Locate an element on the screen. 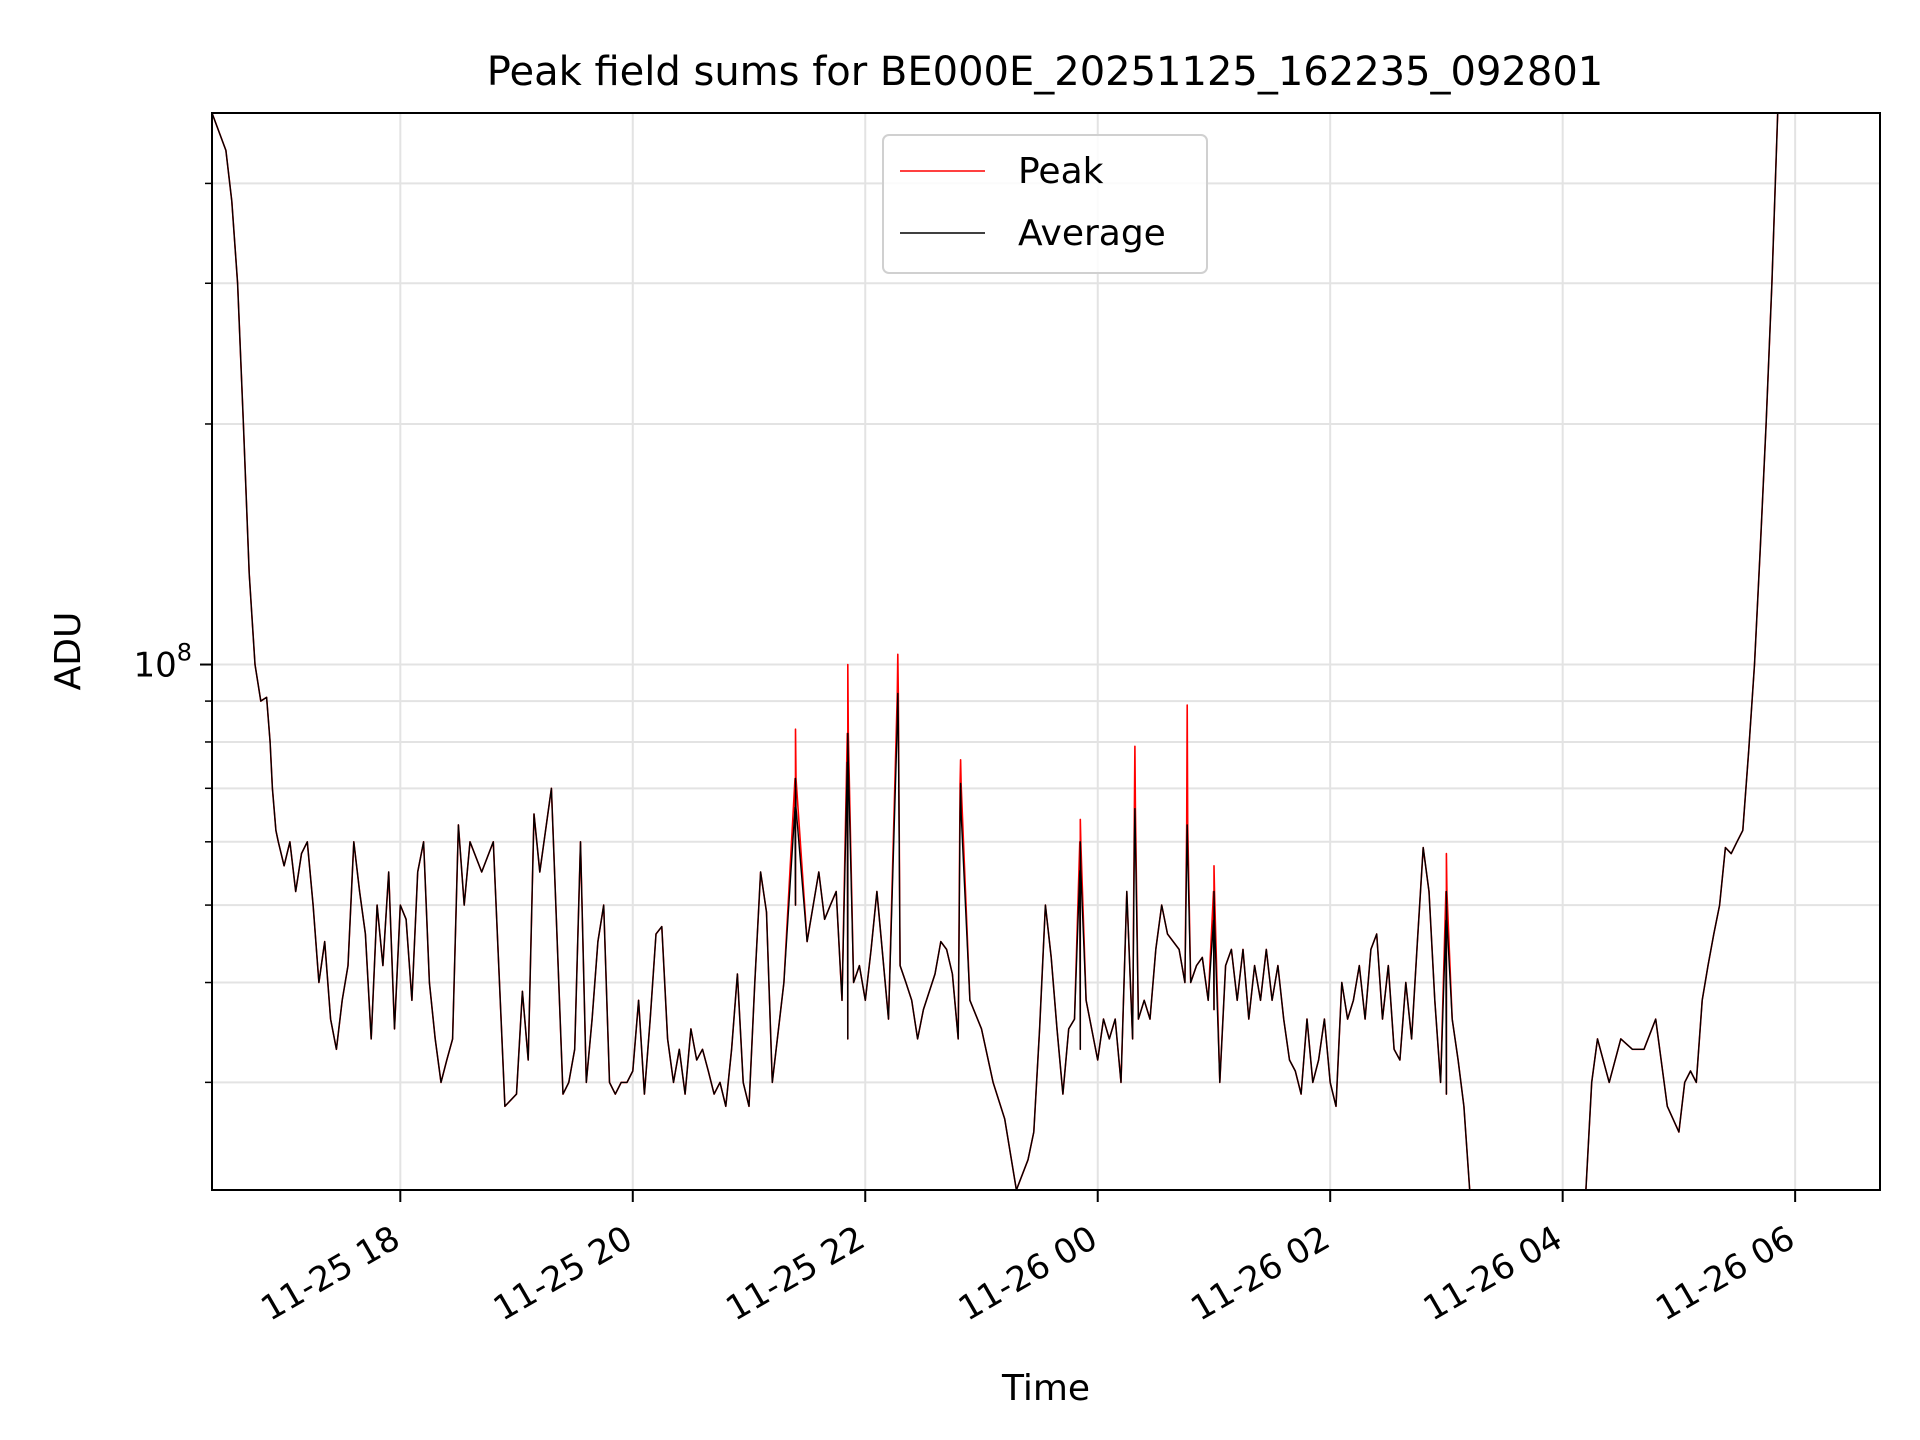 The image size is (1920, 1440). y-axis-label: ADU is located at coordinates (68, 651).